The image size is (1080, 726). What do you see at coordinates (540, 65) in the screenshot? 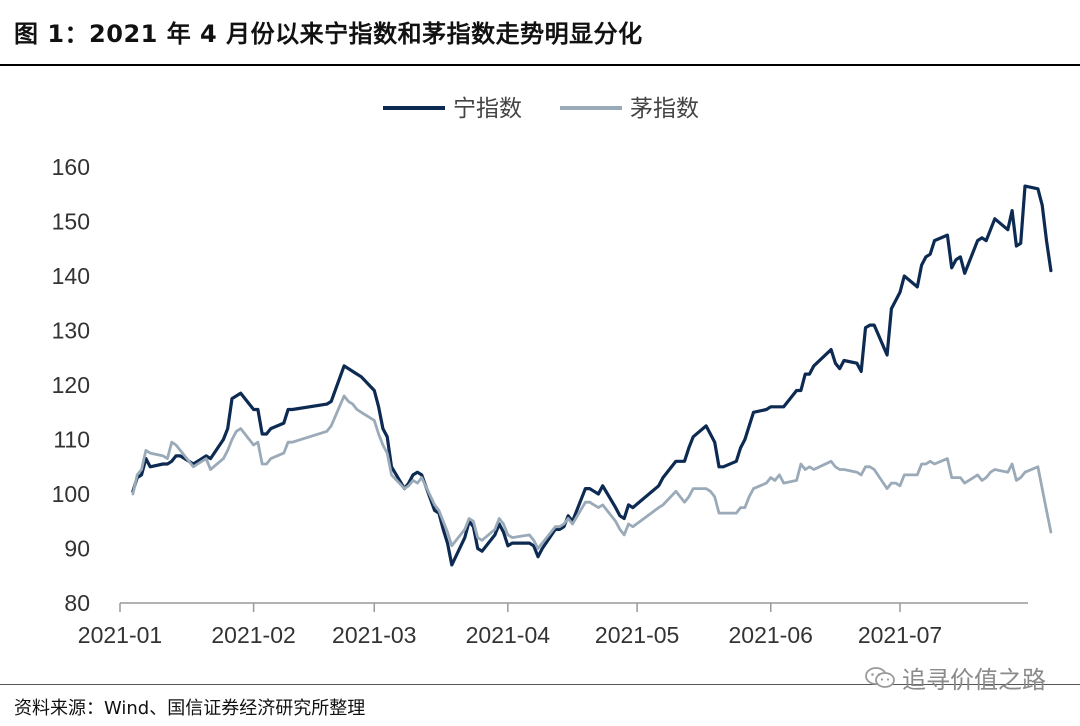
I see `title-rule` at bounding box center [540, 65].